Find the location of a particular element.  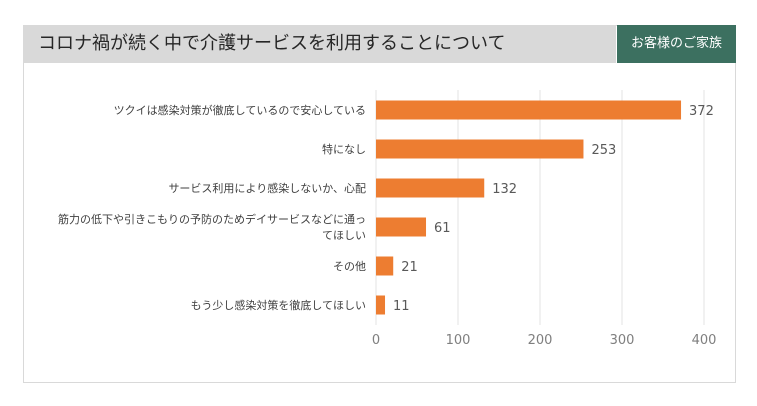

x-tick-label: 200 is located at coordinates (540, 340).